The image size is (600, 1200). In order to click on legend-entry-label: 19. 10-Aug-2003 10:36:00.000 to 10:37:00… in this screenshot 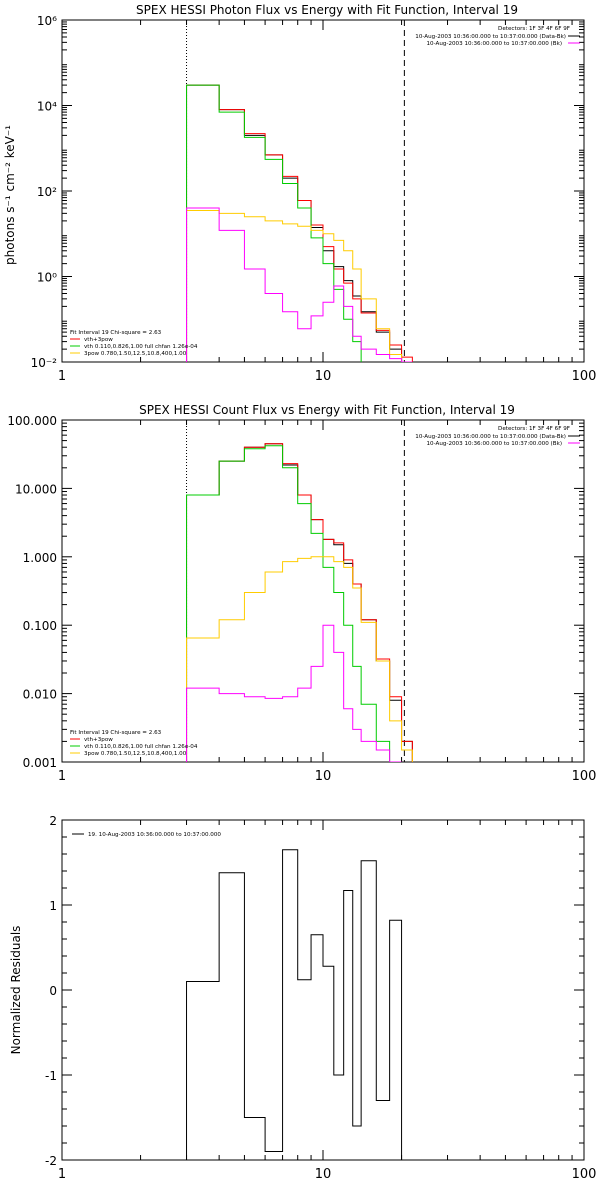, I will do `click(154, 835)`.